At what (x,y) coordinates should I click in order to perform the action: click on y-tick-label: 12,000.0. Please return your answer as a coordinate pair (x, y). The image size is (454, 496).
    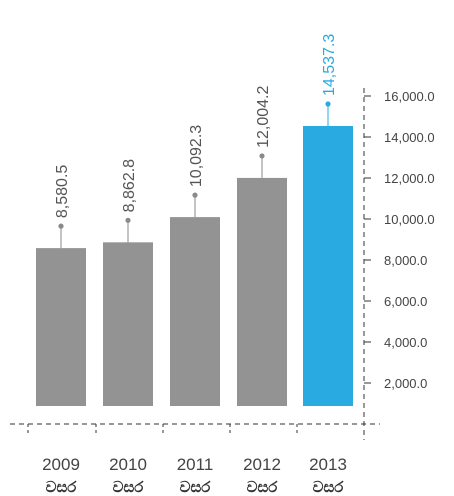
    Looking at the image, I should click on (409, 178).